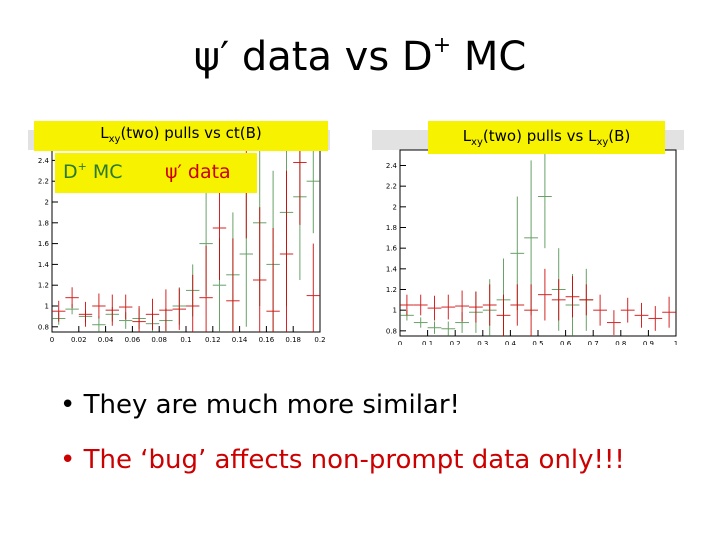 Image resolution: width=720 pixels, height=540 pixels. What do you see at coordinates (43, 182) in the screenshot?
I see `left-y-tick-label: 2.2` at bounding box center [43, 182].